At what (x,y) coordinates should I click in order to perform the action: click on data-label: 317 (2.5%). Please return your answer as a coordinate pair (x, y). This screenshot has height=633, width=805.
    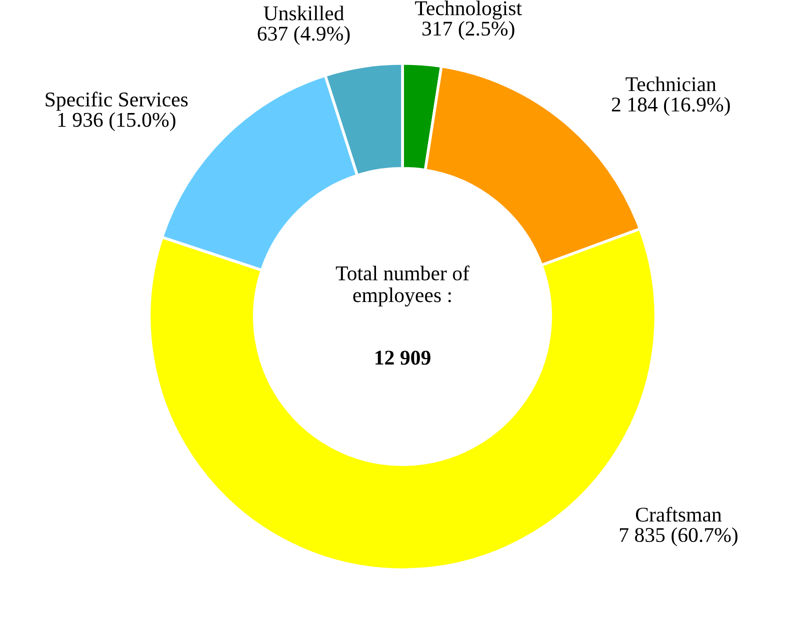
    Looking at the image, I should click on (468, 30).